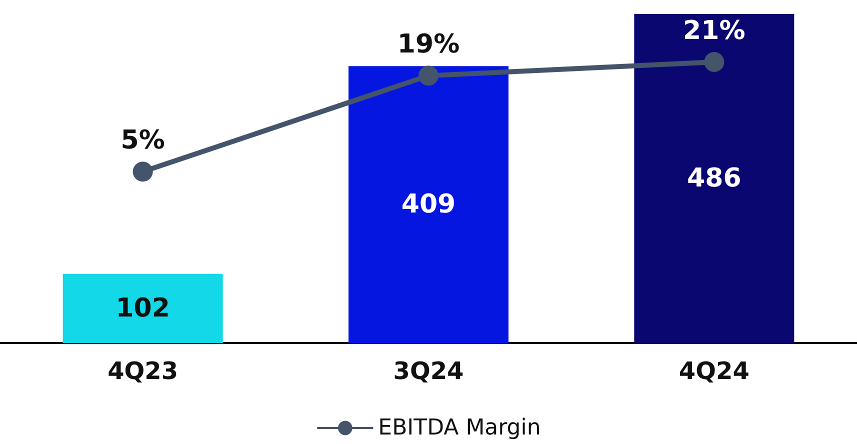 This screenshot has width=857, height=444. What do you see at coordinates (142, 141) in the screenshot?
I see `data-label: 5%` at bounding box center [142, 141].